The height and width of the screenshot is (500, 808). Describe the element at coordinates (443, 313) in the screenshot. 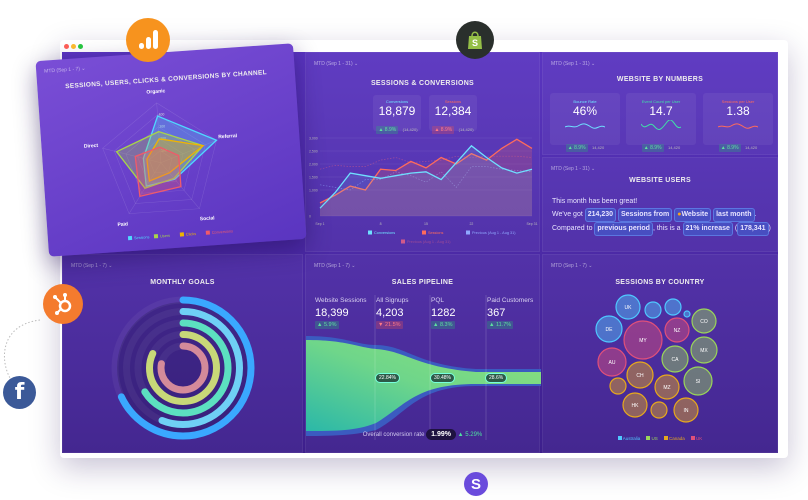

I see `stage-value: 1282` at that location.